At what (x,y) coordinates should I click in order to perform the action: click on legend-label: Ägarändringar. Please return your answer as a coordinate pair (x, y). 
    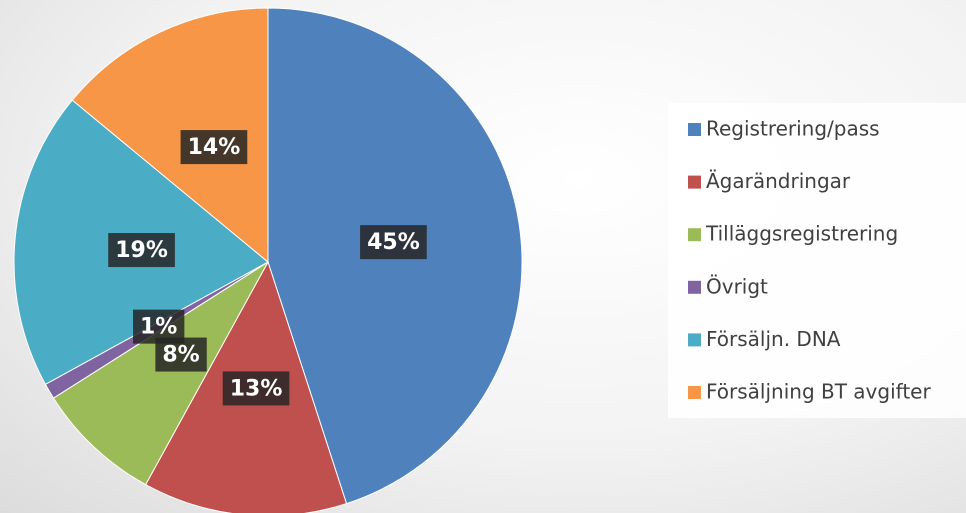
    Looking at the image, I should click on (778, 181).